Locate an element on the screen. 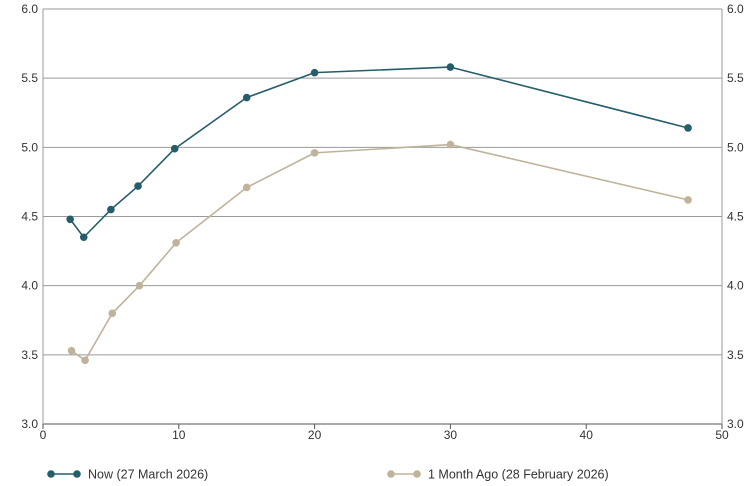 This screenshot has width=752, height=486. y-tick-right-6: 6.0 is located at coordinates (735, 9).